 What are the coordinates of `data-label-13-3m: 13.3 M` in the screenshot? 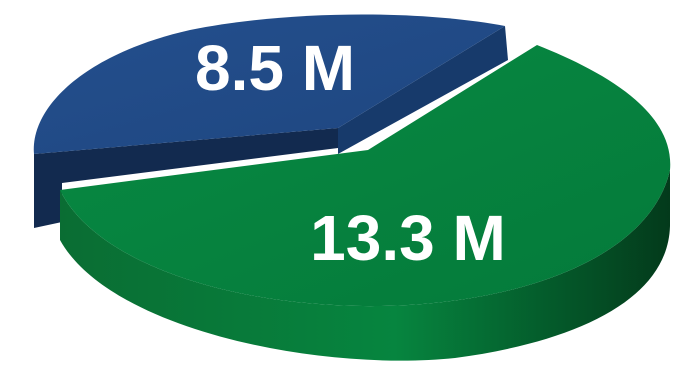 It's located at (408, 238).